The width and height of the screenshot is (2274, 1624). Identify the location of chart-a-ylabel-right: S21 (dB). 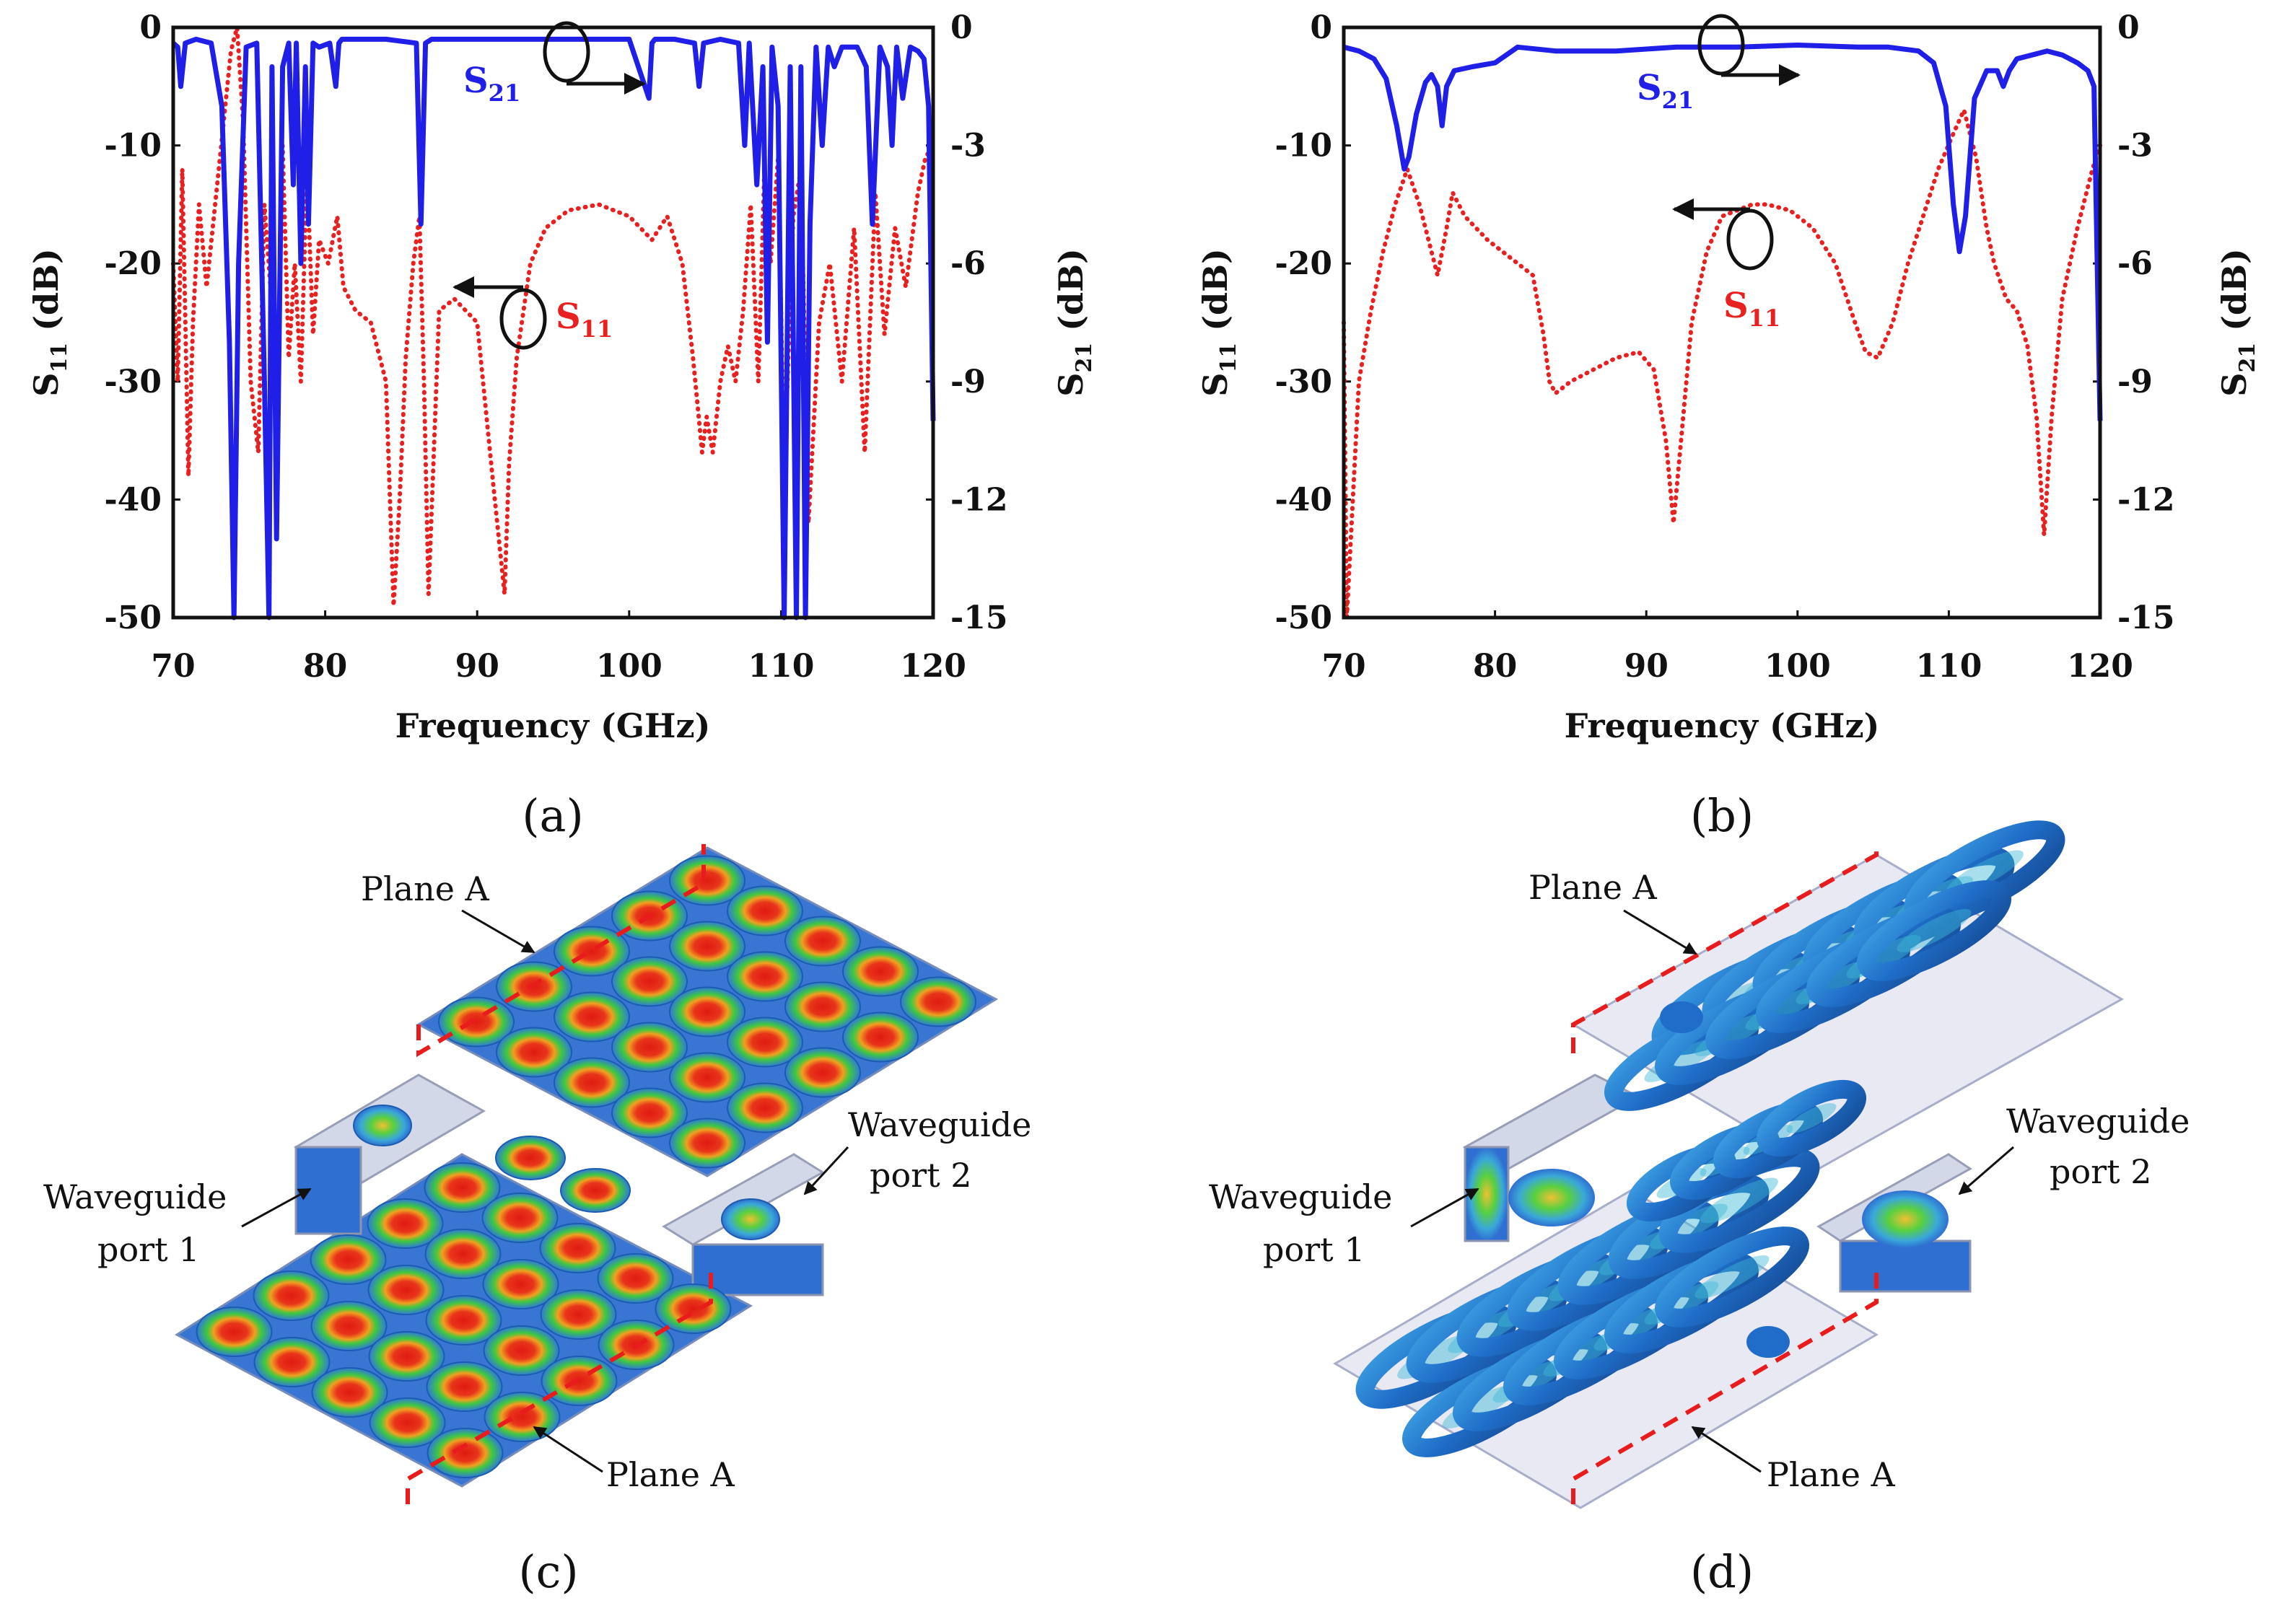
(1074, 323).